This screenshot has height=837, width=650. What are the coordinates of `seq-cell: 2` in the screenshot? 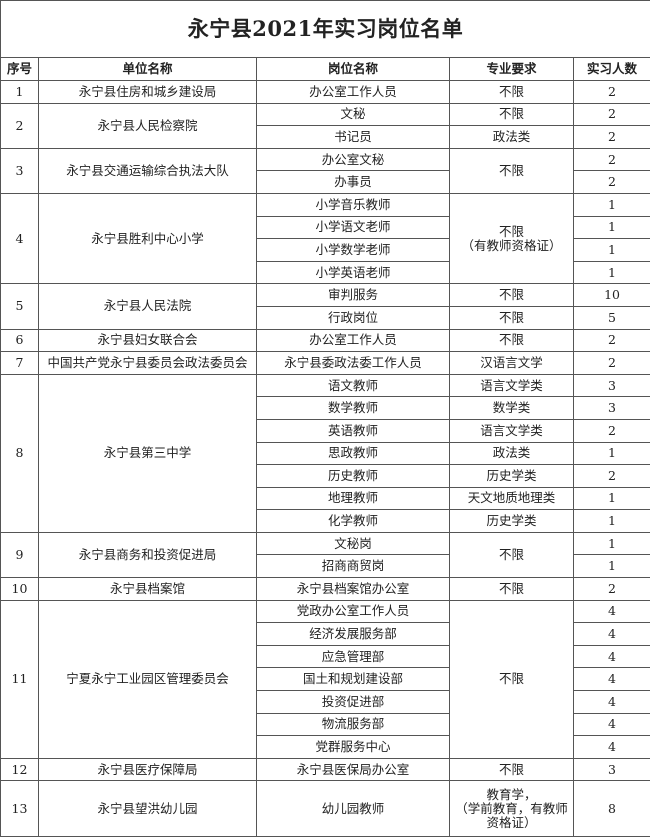 It's located at (19, 125).